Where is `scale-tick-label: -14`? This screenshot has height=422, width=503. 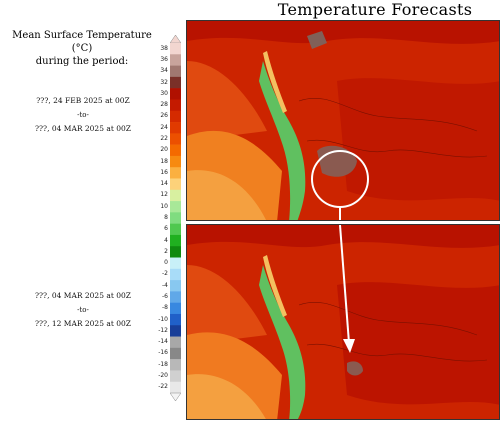 scale-tick-label: -14 is located at coordinates (163, 342).